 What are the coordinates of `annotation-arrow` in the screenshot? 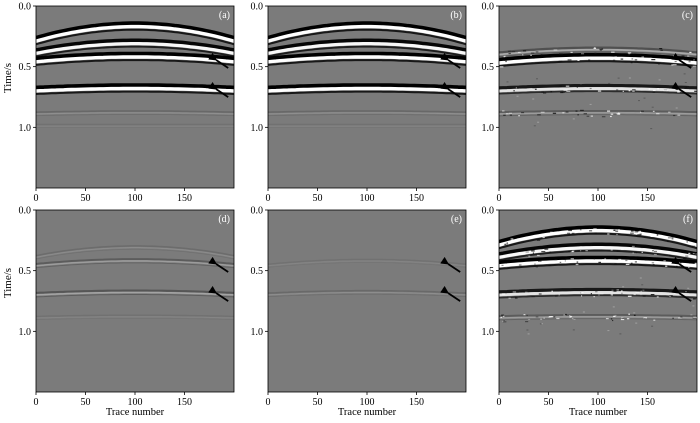 It's located at (681, 293).